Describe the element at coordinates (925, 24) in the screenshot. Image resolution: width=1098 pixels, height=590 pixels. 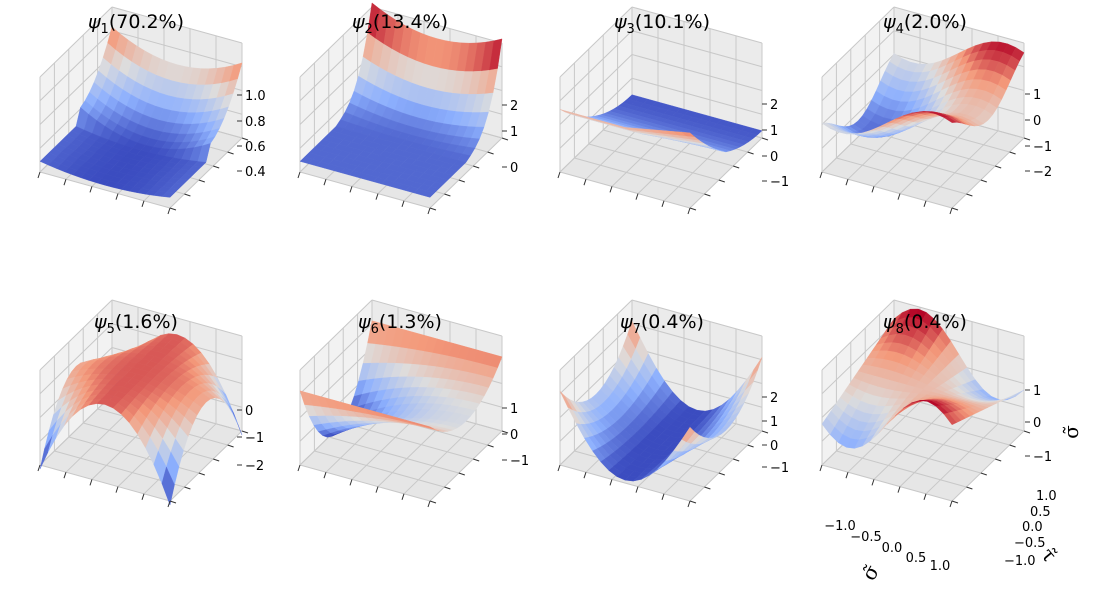
I see `subplot-title: ψ4(2.0%)` at that location.